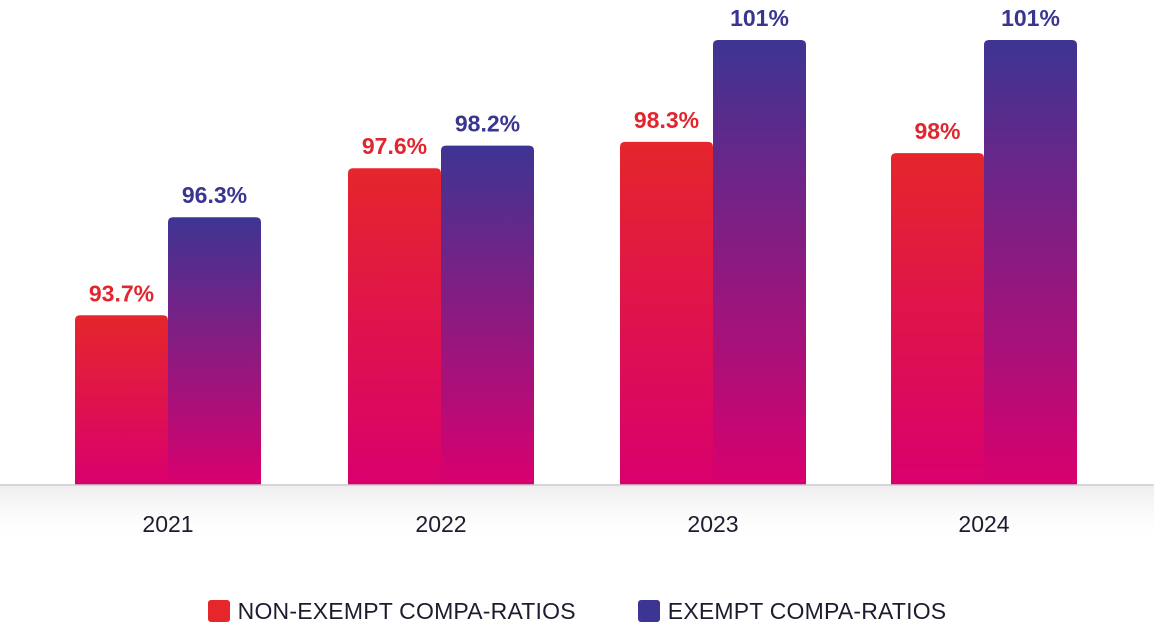 The width and height of the screenshot is (1154, 629). I want to click on bar-exempt-2021, so click(214, 351).